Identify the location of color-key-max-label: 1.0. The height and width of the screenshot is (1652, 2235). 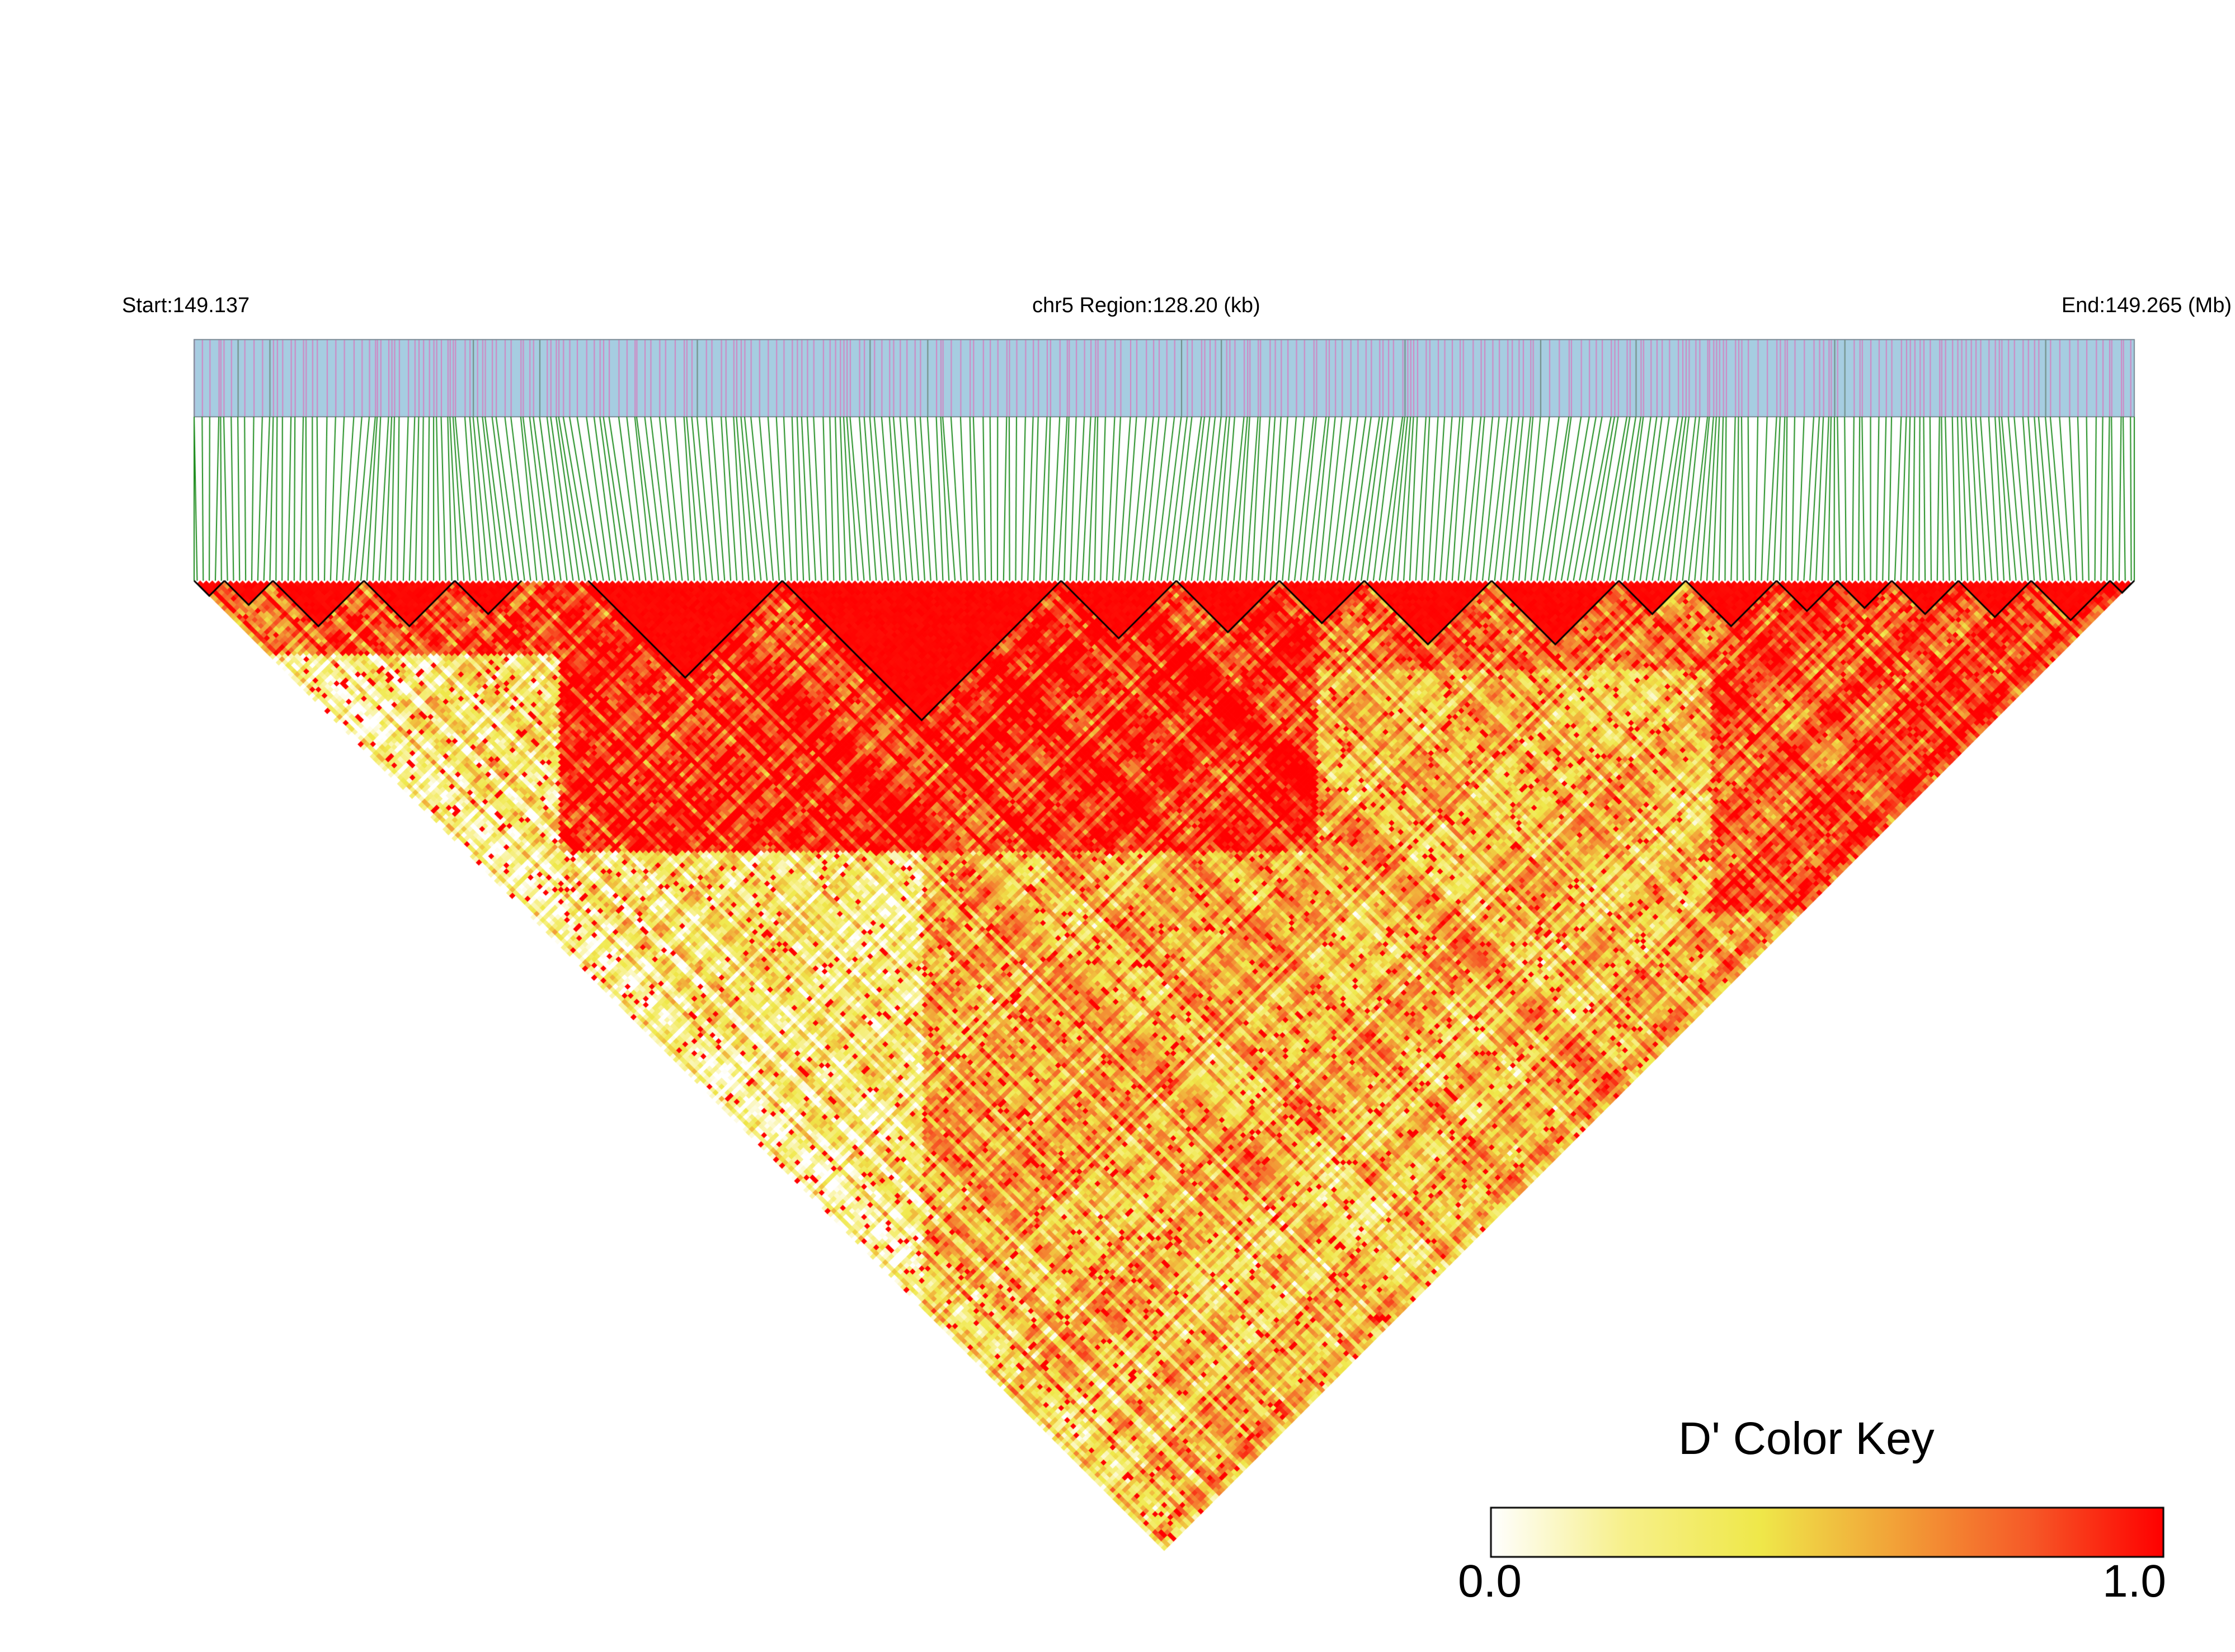
(2134, 1581).